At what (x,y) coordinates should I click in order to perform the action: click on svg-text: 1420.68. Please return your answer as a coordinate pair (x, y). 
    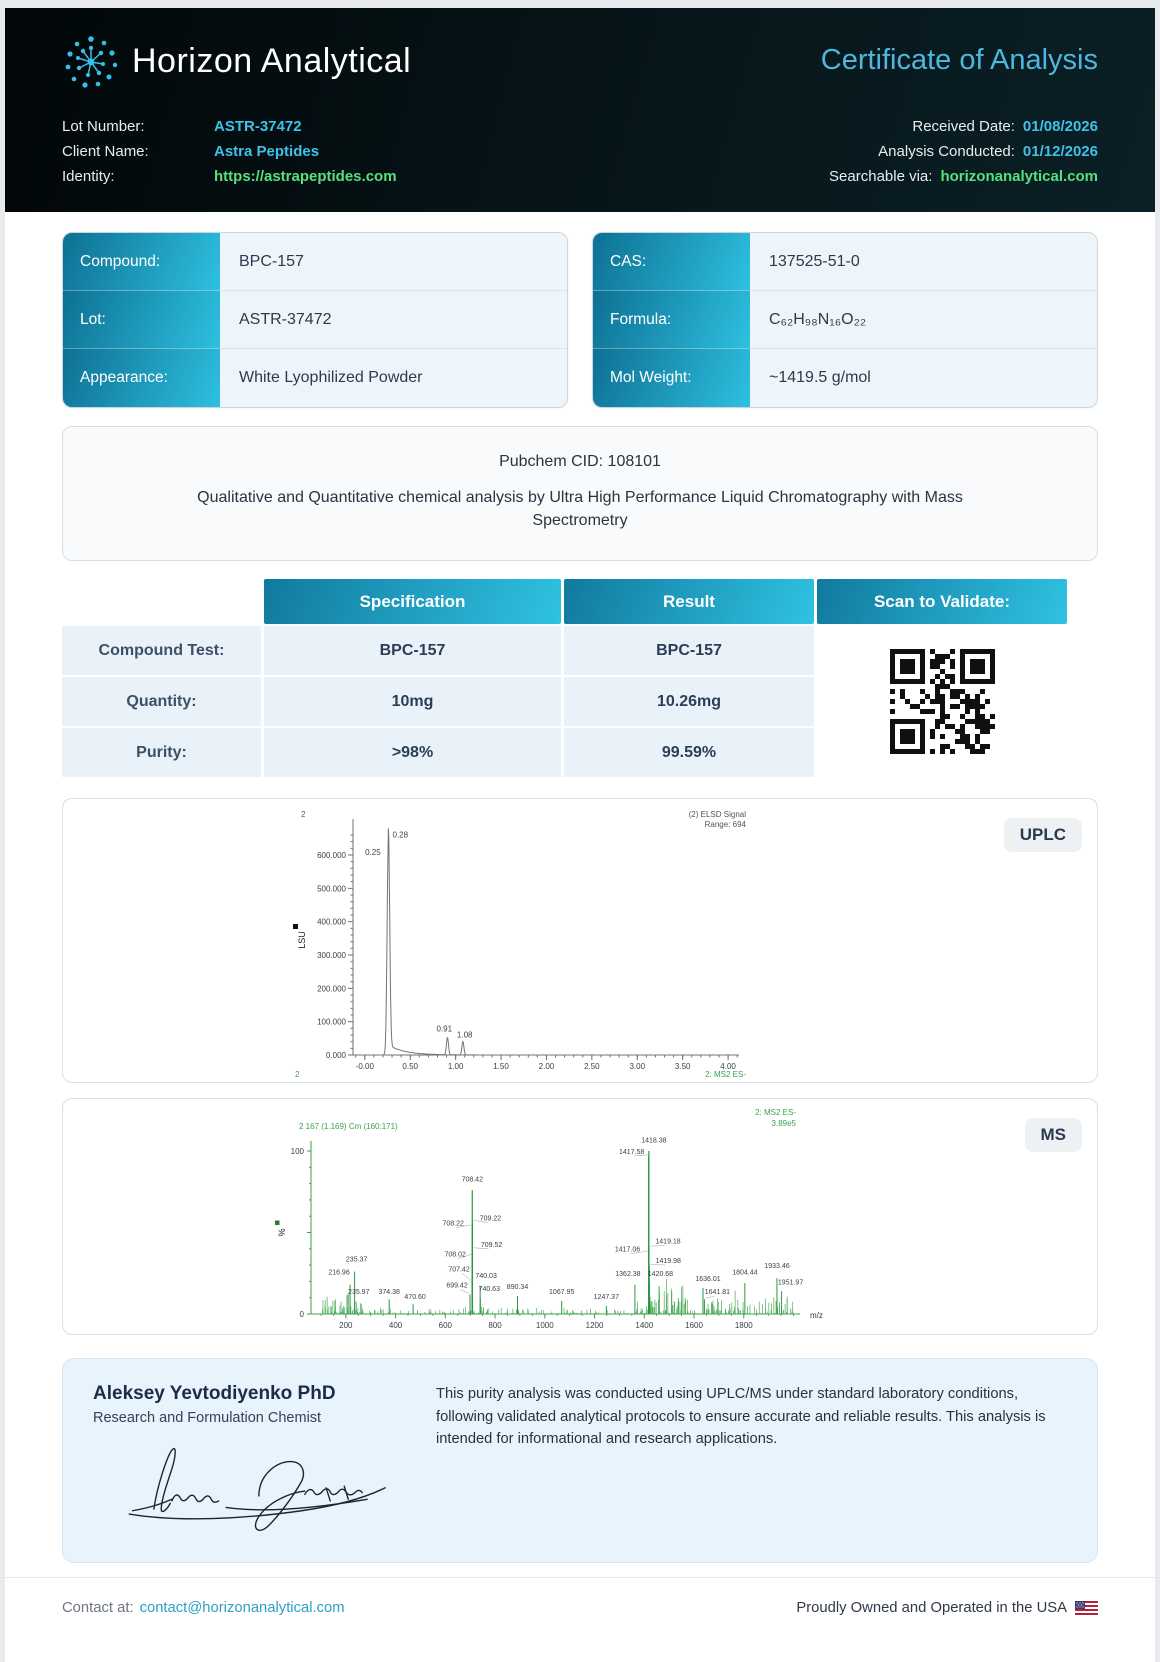
    Looking at the image, I should click on (660, 1275).